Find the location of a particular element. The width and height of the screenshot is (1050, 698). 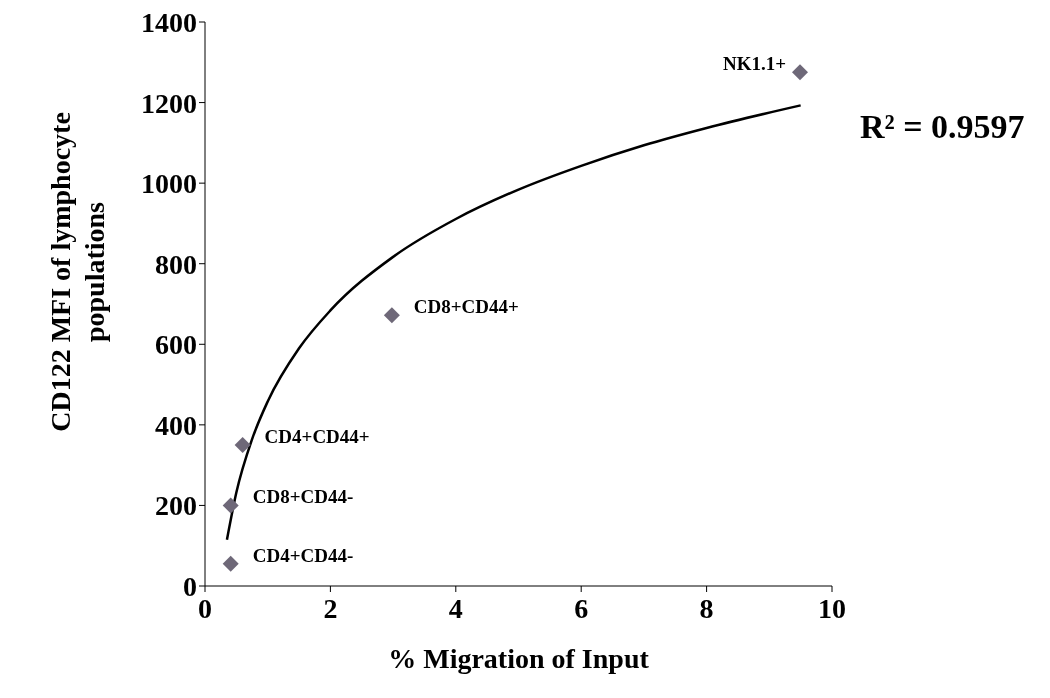

annotation: CD4+CD44+ is located at coordinates (317, 436).